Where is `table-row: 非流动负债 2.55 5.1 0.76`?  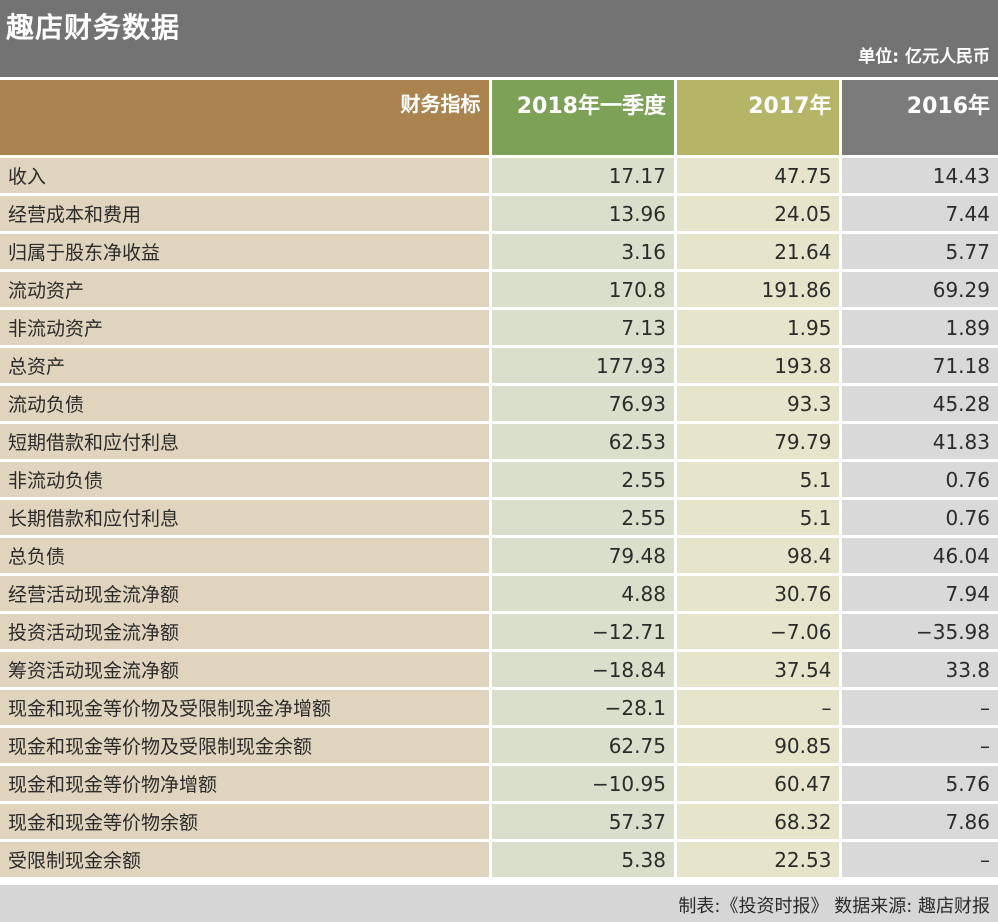
table-row: 非流动负债 2.55 5.1 0.76 is located at coordinates (499, 479).